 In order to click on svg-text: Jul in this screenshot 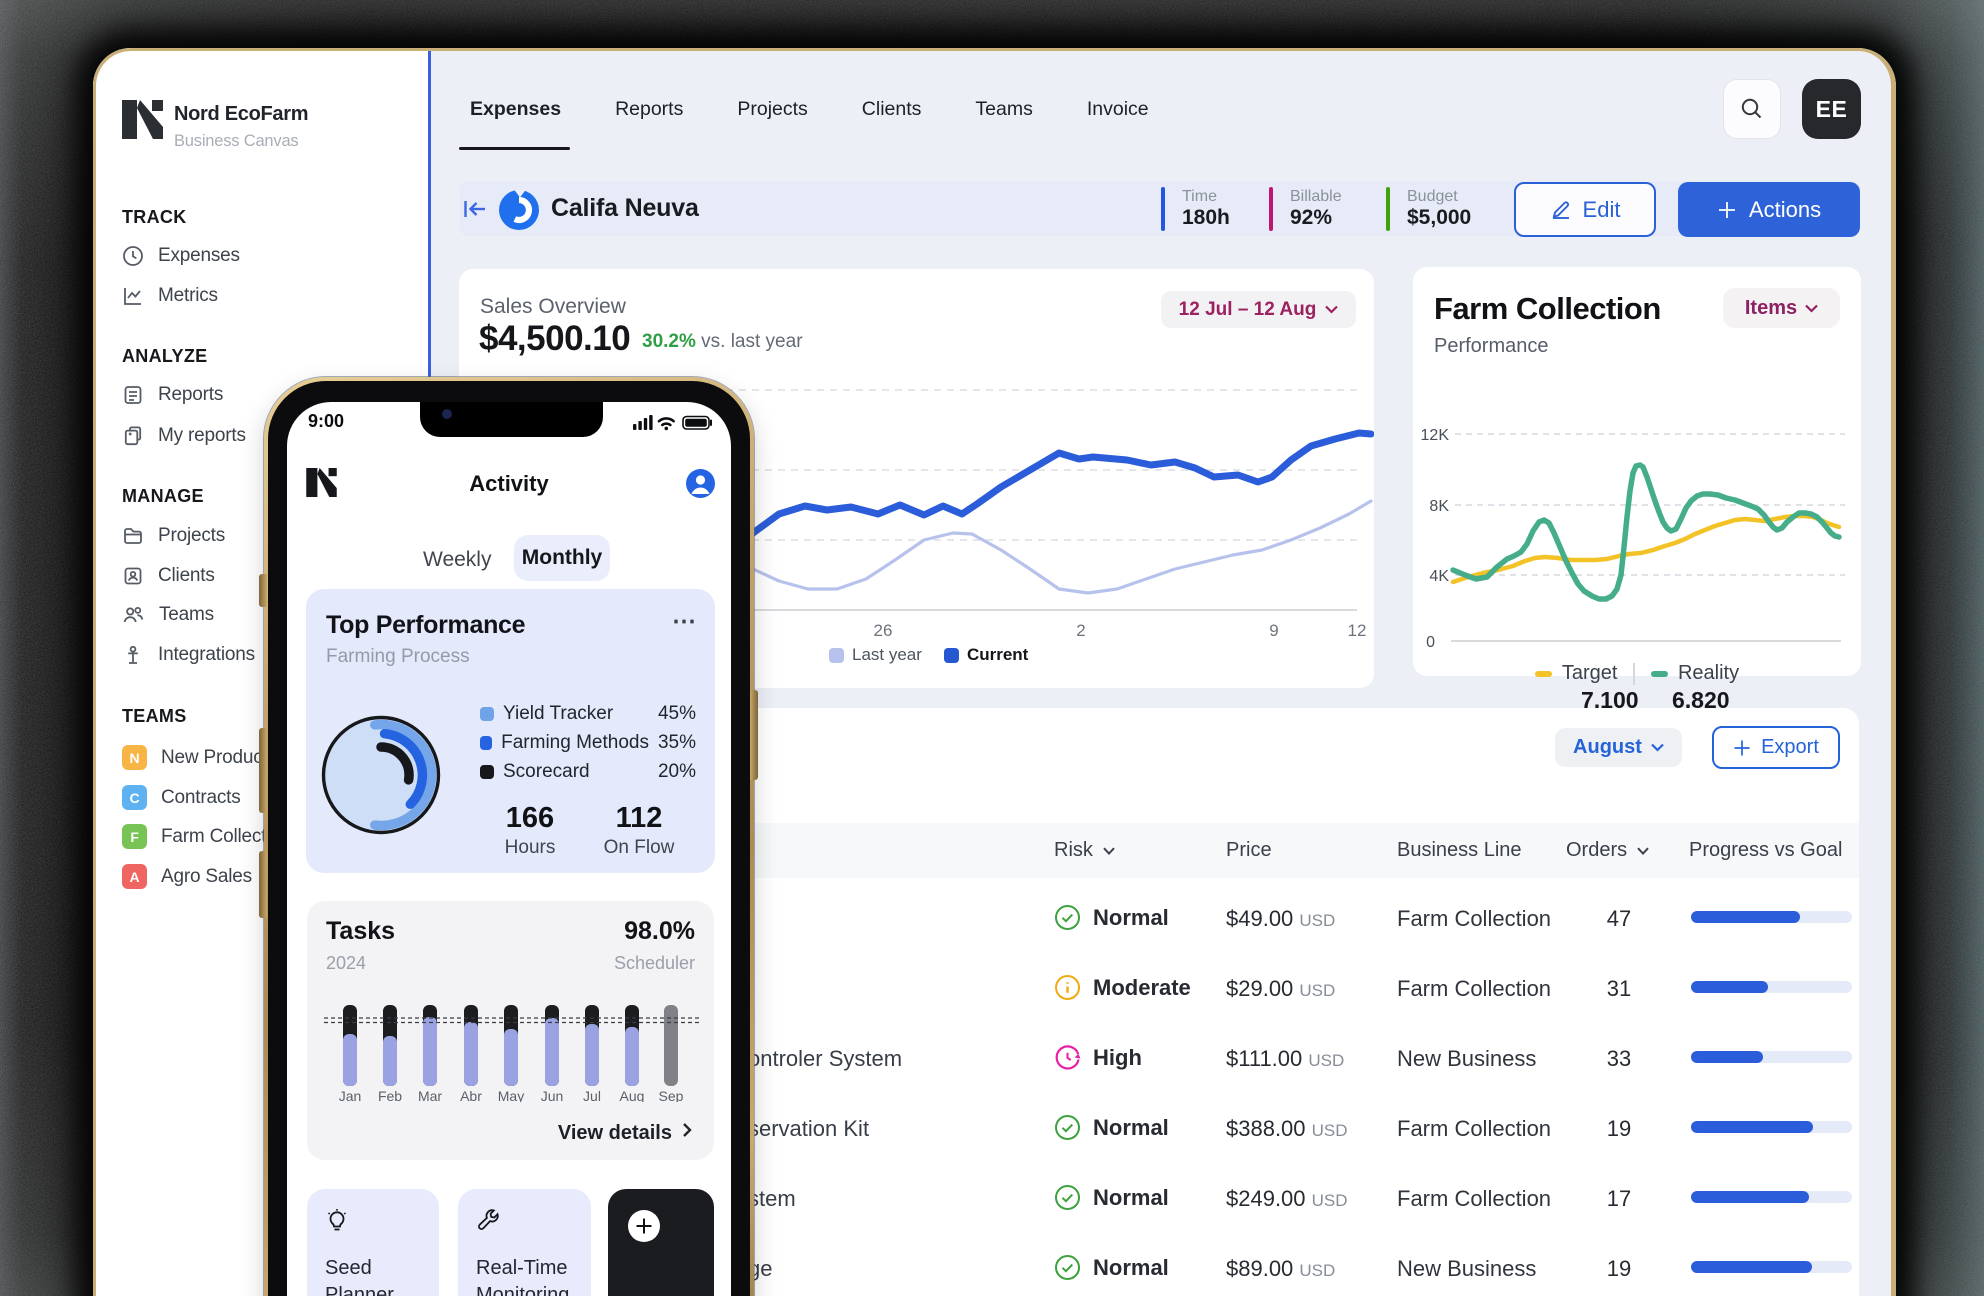, I will do `click(592, 1095)`.